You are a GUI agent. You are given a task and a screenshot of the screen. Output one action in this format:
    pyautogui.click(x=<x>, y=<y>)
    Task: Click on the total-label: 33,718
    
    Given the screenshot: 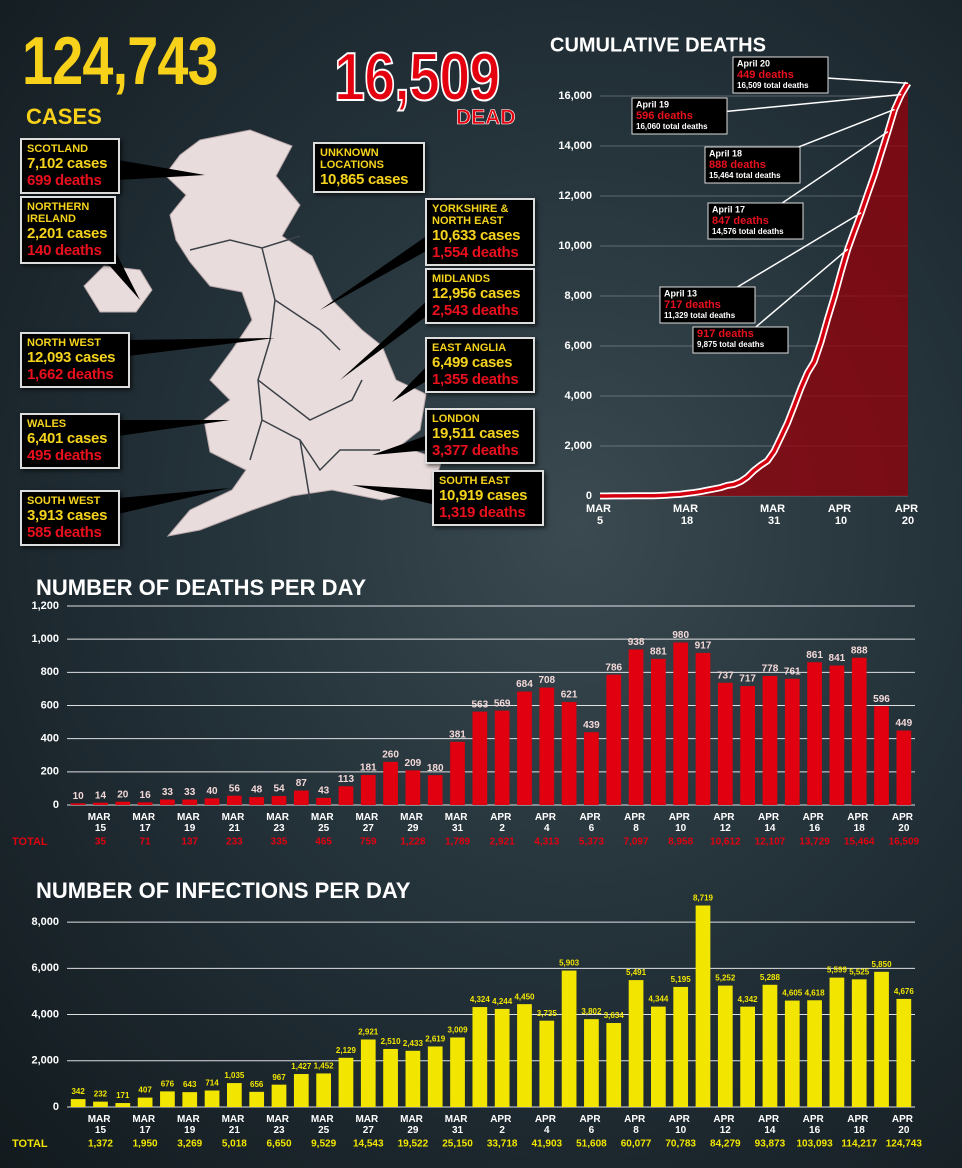 What is the action you would take?
    pyautogui.click(x=502, y=1144)
    